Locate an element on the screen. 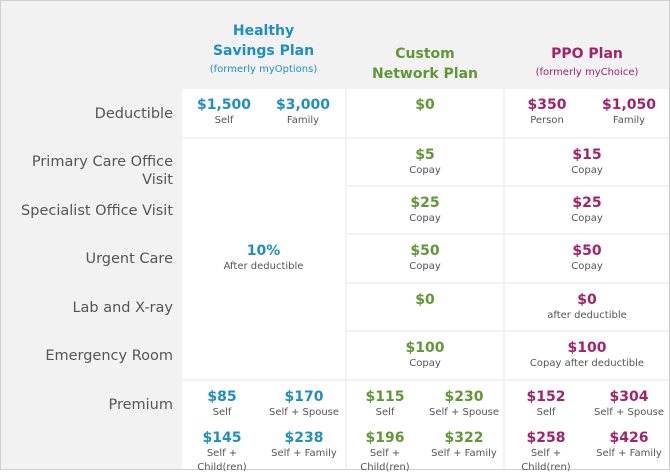 The height and width of the screenshot is (475, 670). ppo-urgent-care-cell: $50 Copay is located at coordinates (587, 258).